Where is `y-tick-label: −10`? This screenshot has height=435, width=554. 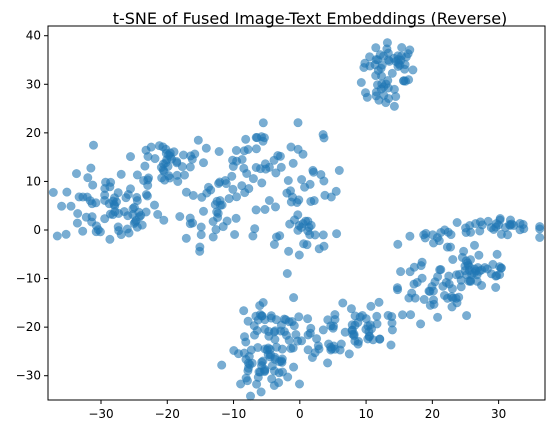
y-tick-label: −10 is located at coordinates (28, 279).